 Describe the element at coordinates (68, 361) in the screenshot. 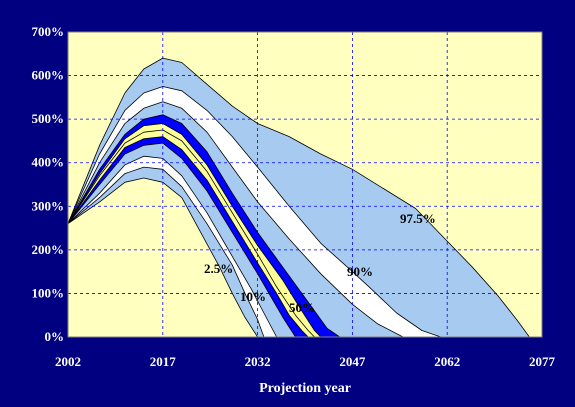

I see `x-tick-label: 2002` at that location.